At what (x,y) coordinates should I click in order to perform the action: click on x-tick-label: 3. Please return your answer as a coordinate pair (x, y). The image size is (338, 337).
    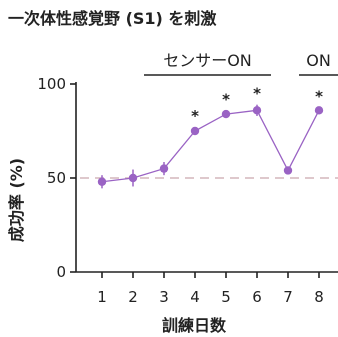
    Looking at the image, I should click on (164, 297).